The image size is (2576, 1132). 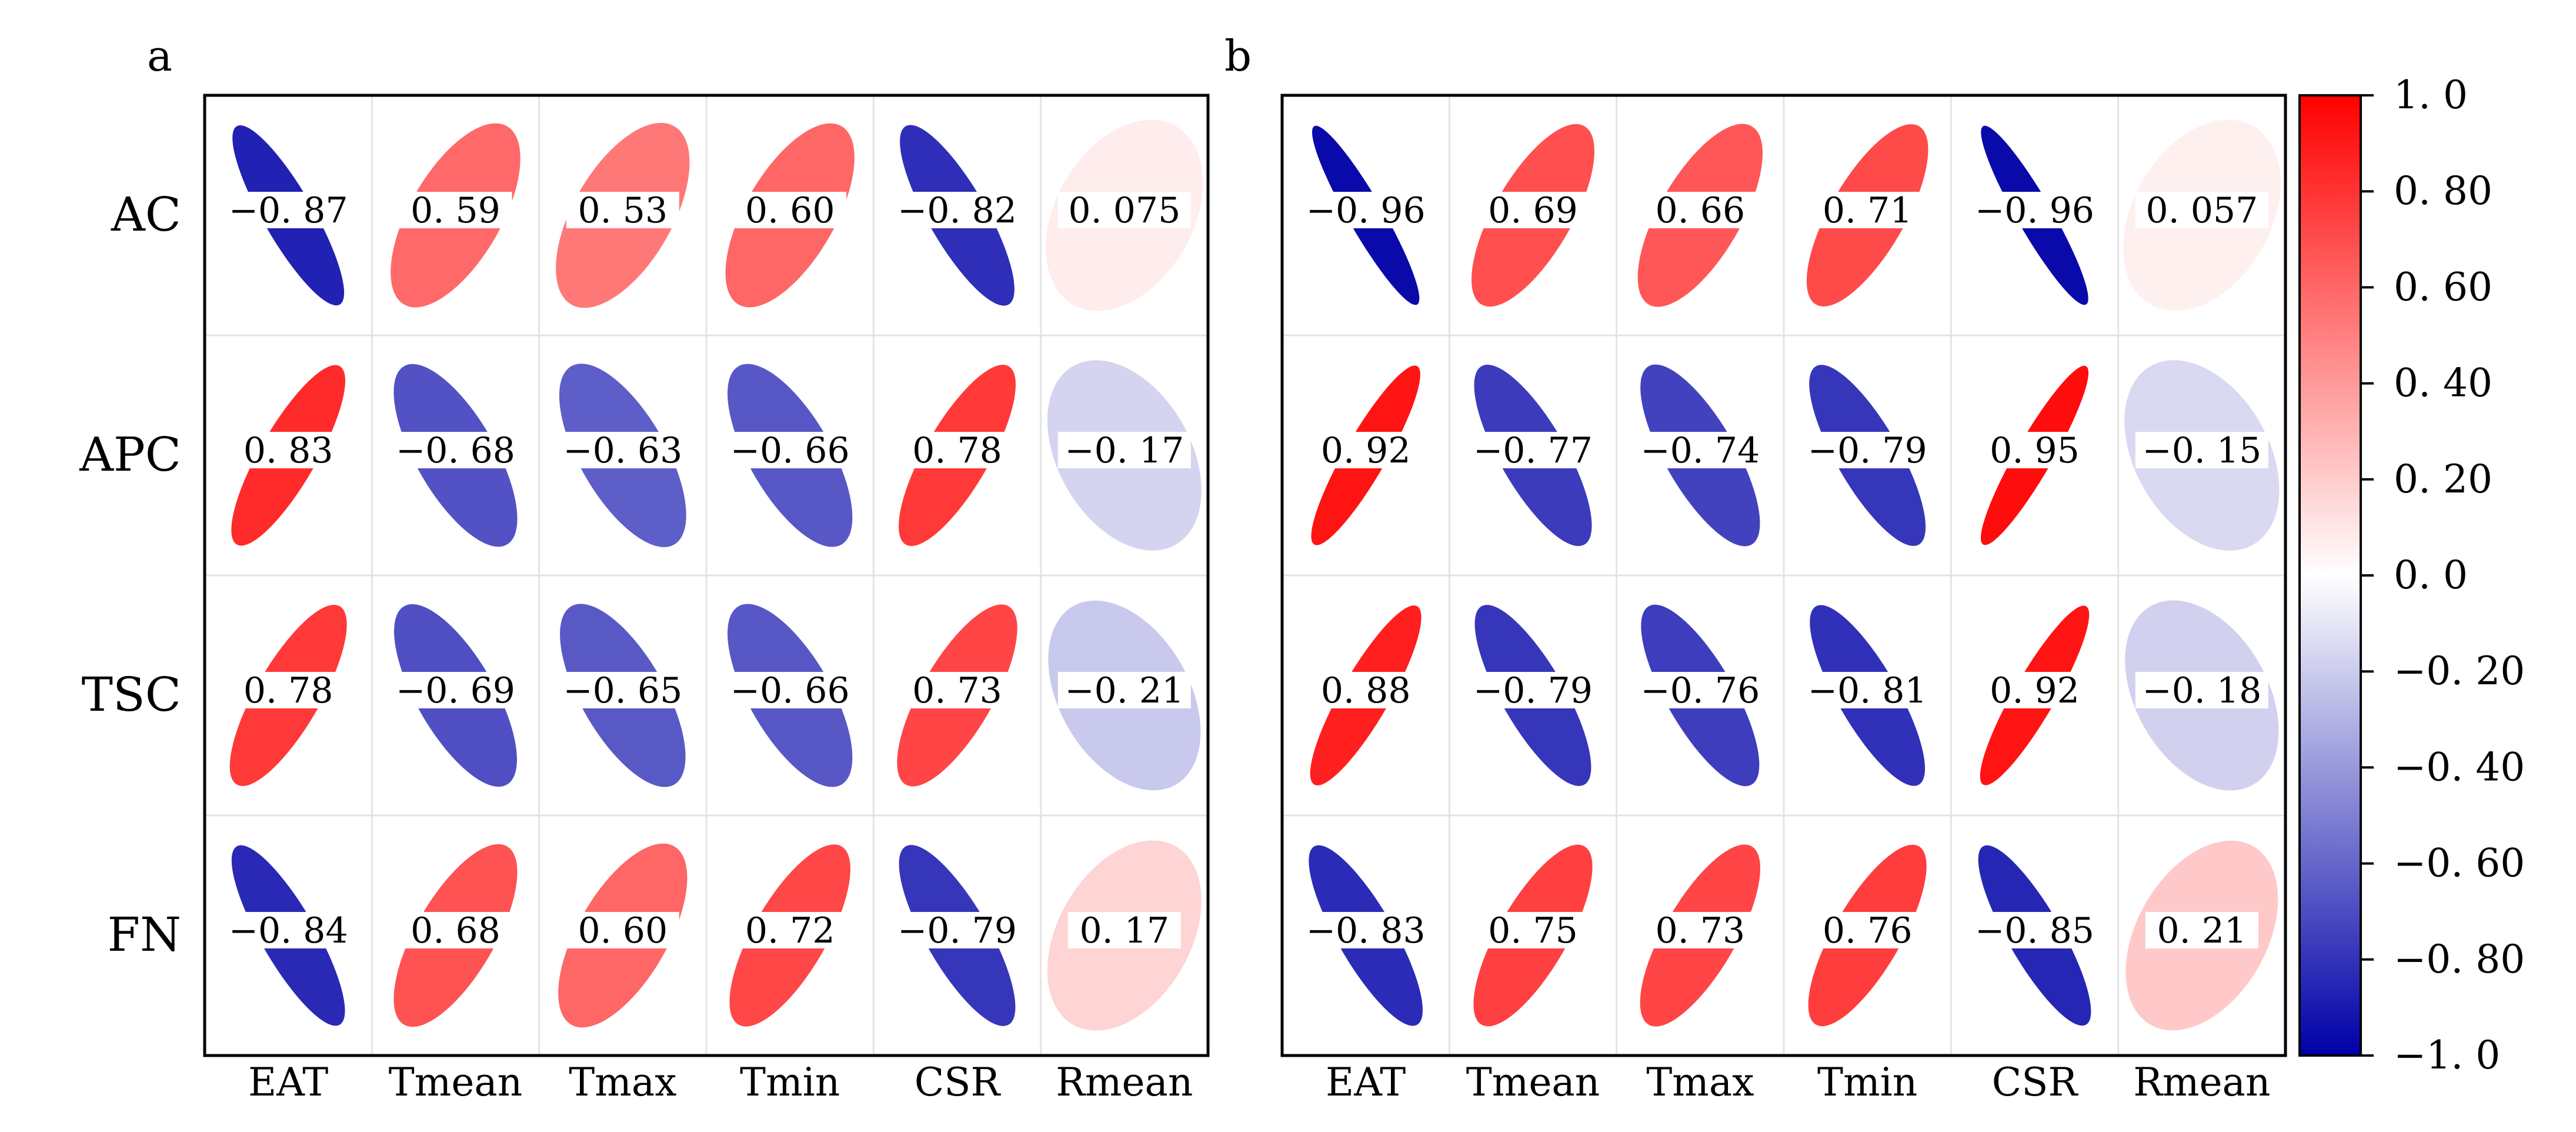 I want to click on value-label: −0. 74, so click(x=1700, y=450).